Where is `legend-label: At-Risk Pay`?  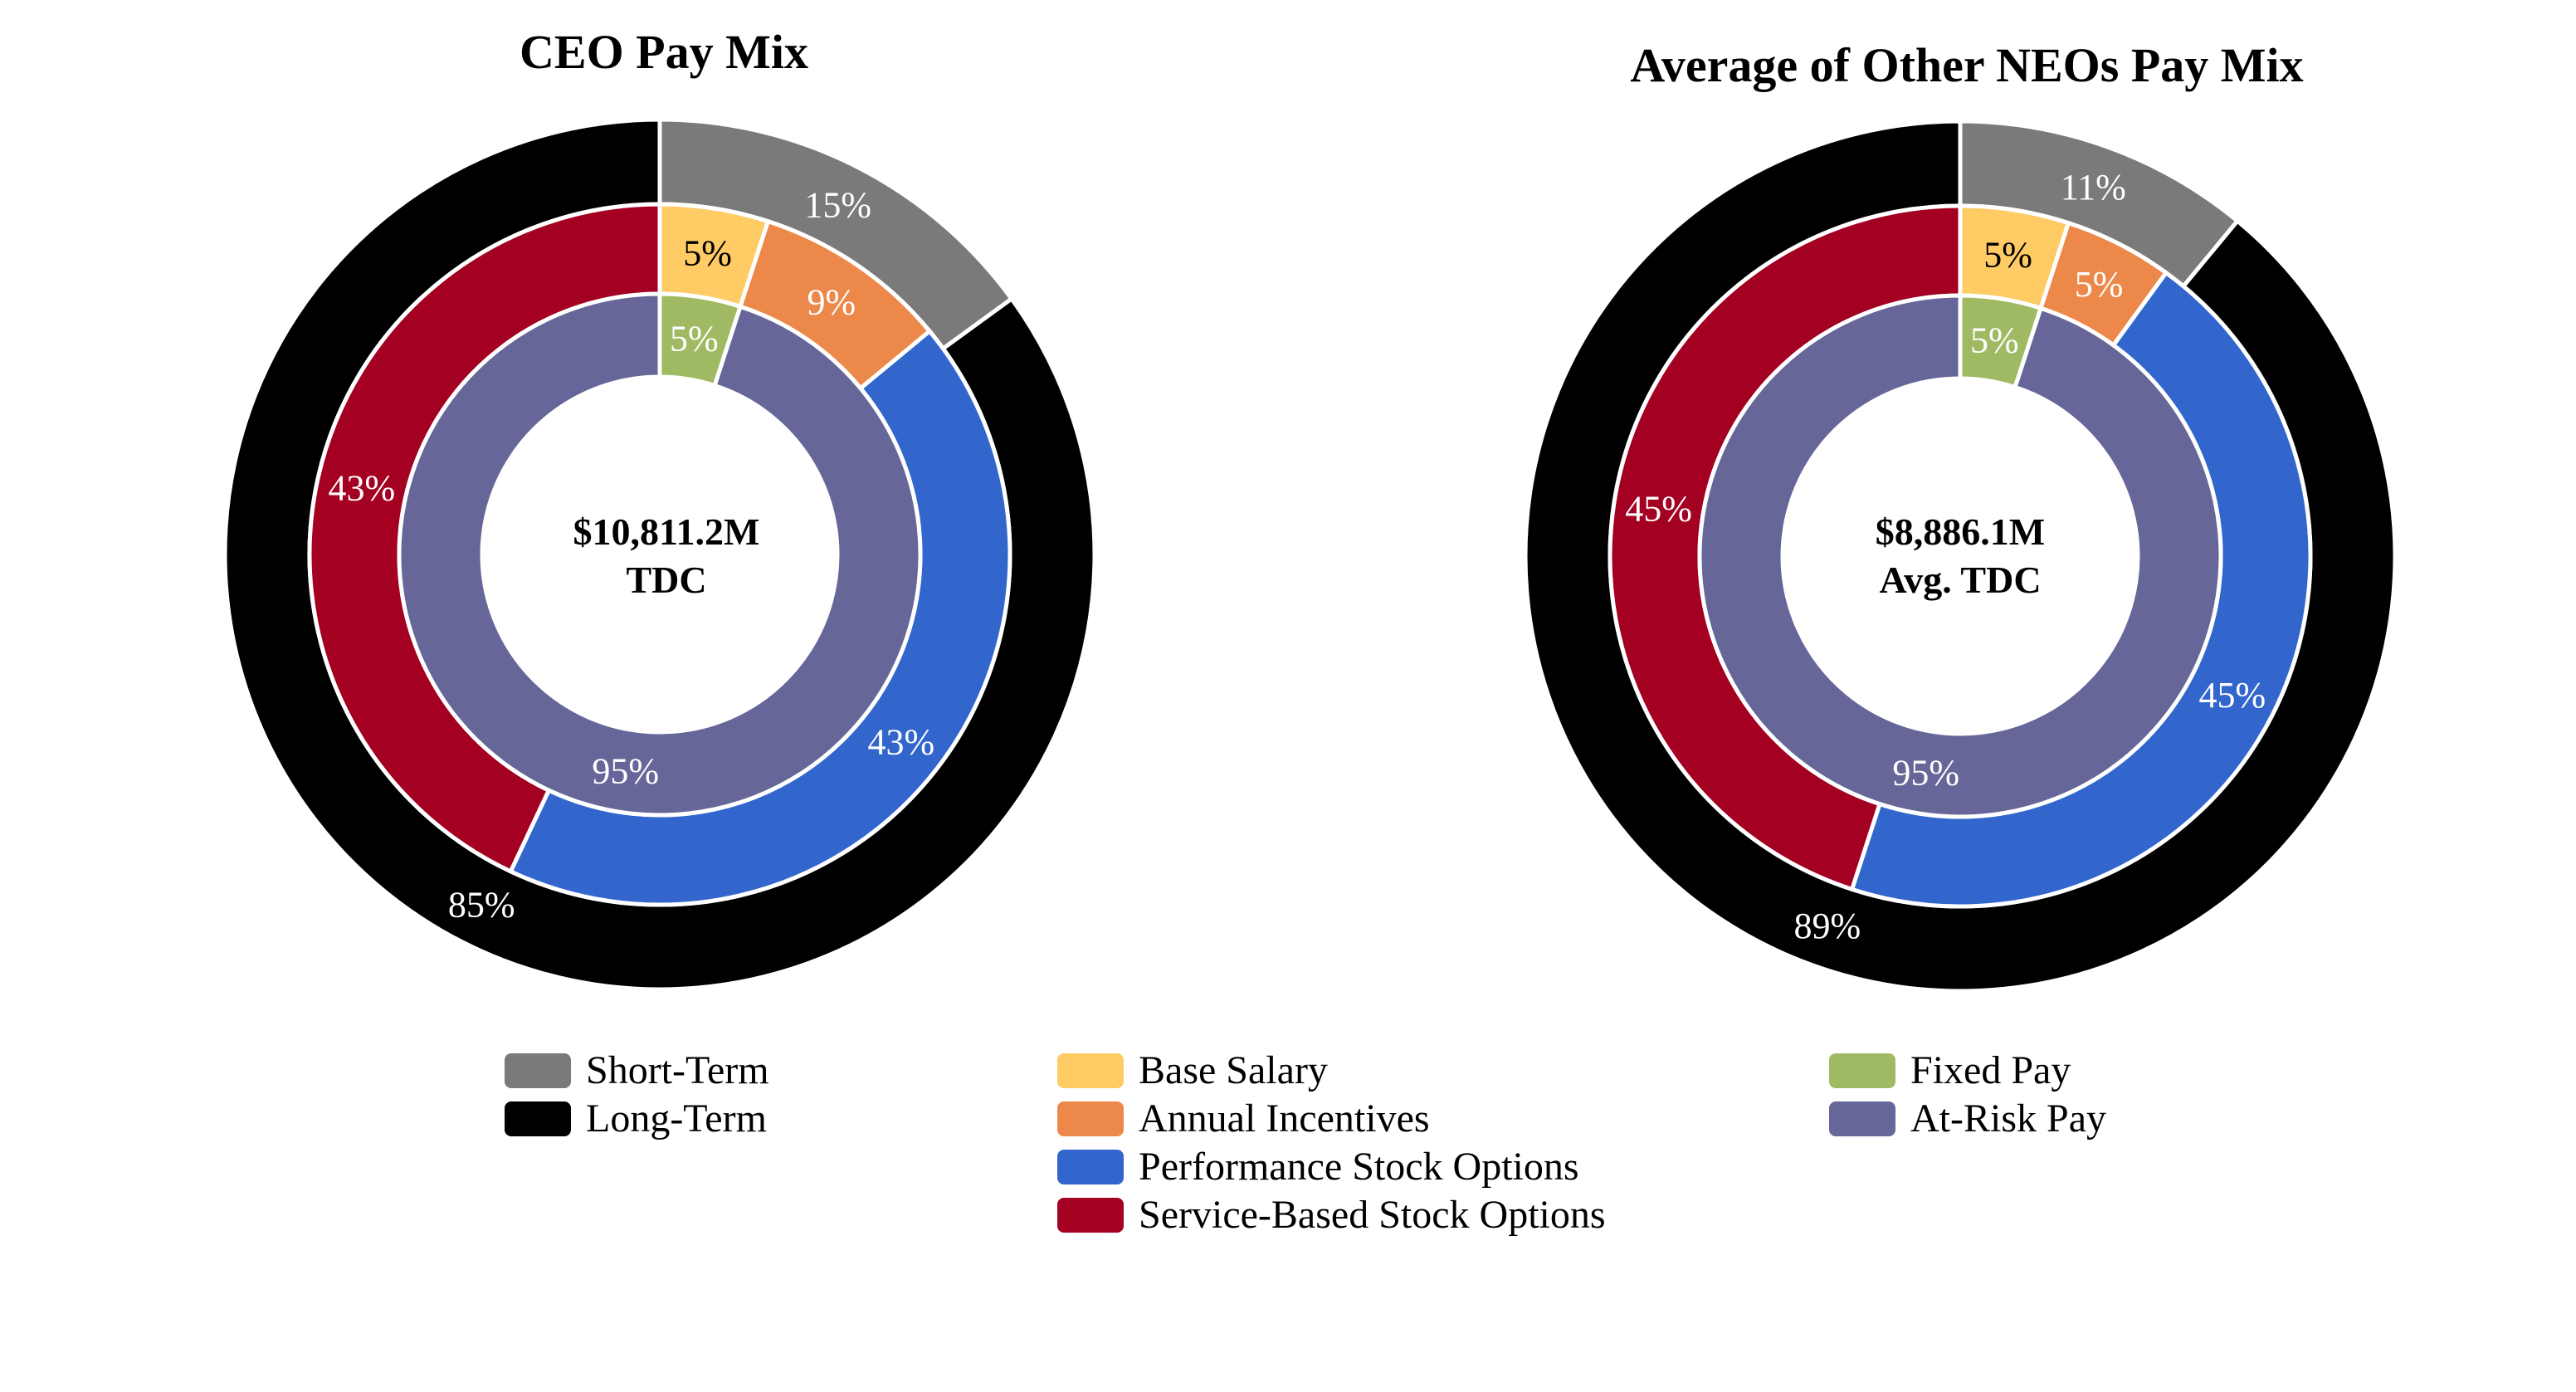
legend-label: At-Risk Pay is located at coordinates (2008, 1118).